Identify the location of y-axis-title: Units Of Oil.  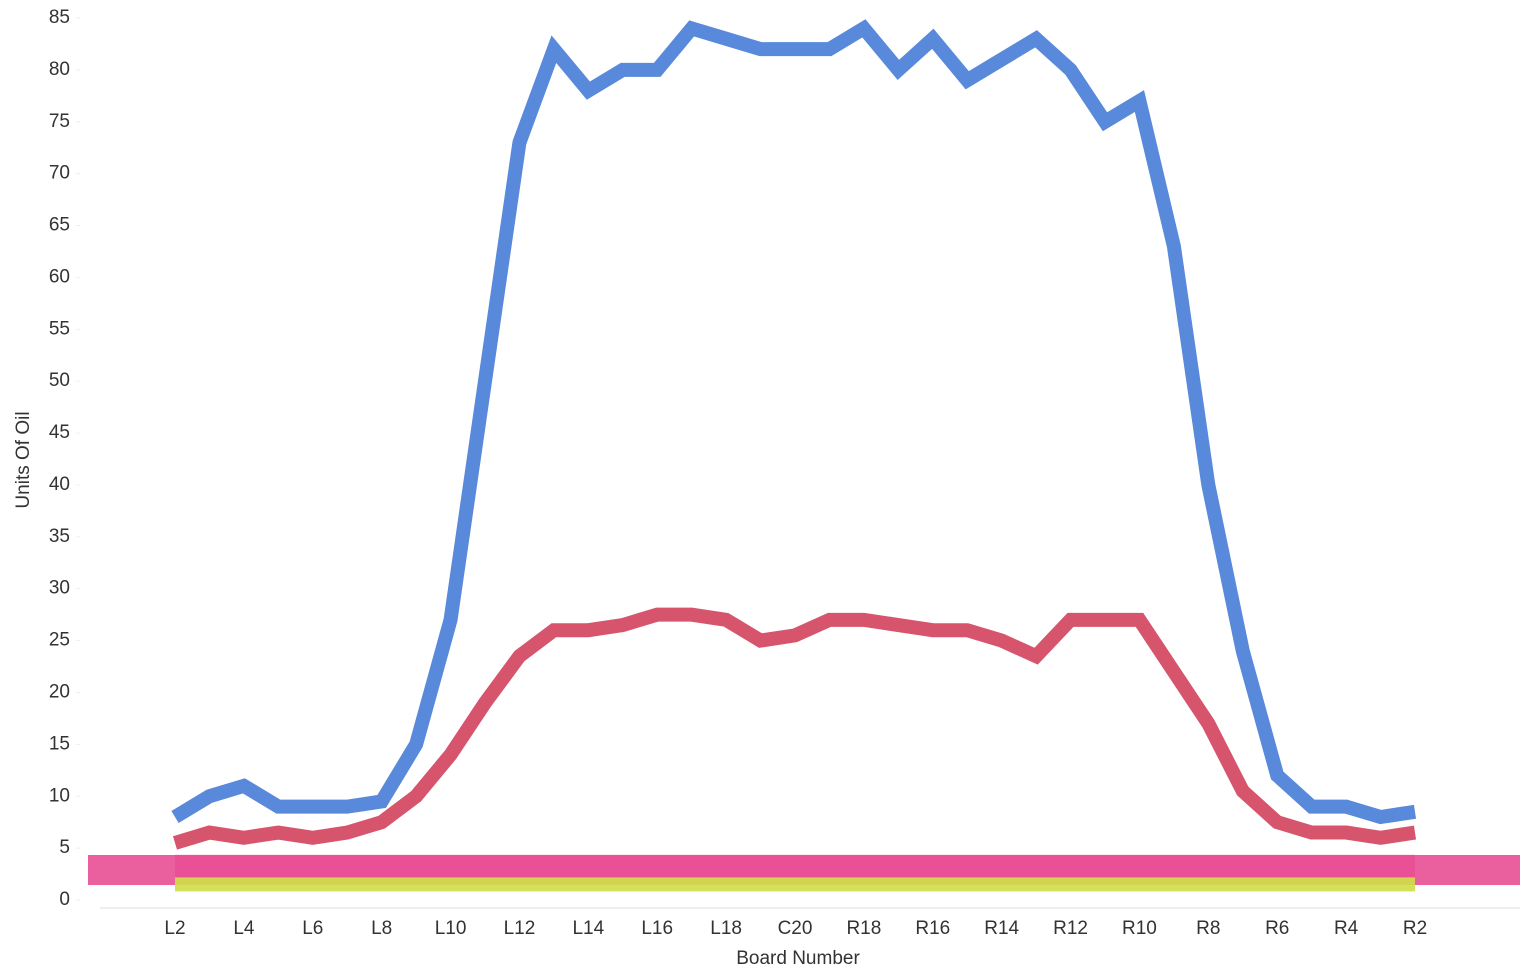
(23, 459).